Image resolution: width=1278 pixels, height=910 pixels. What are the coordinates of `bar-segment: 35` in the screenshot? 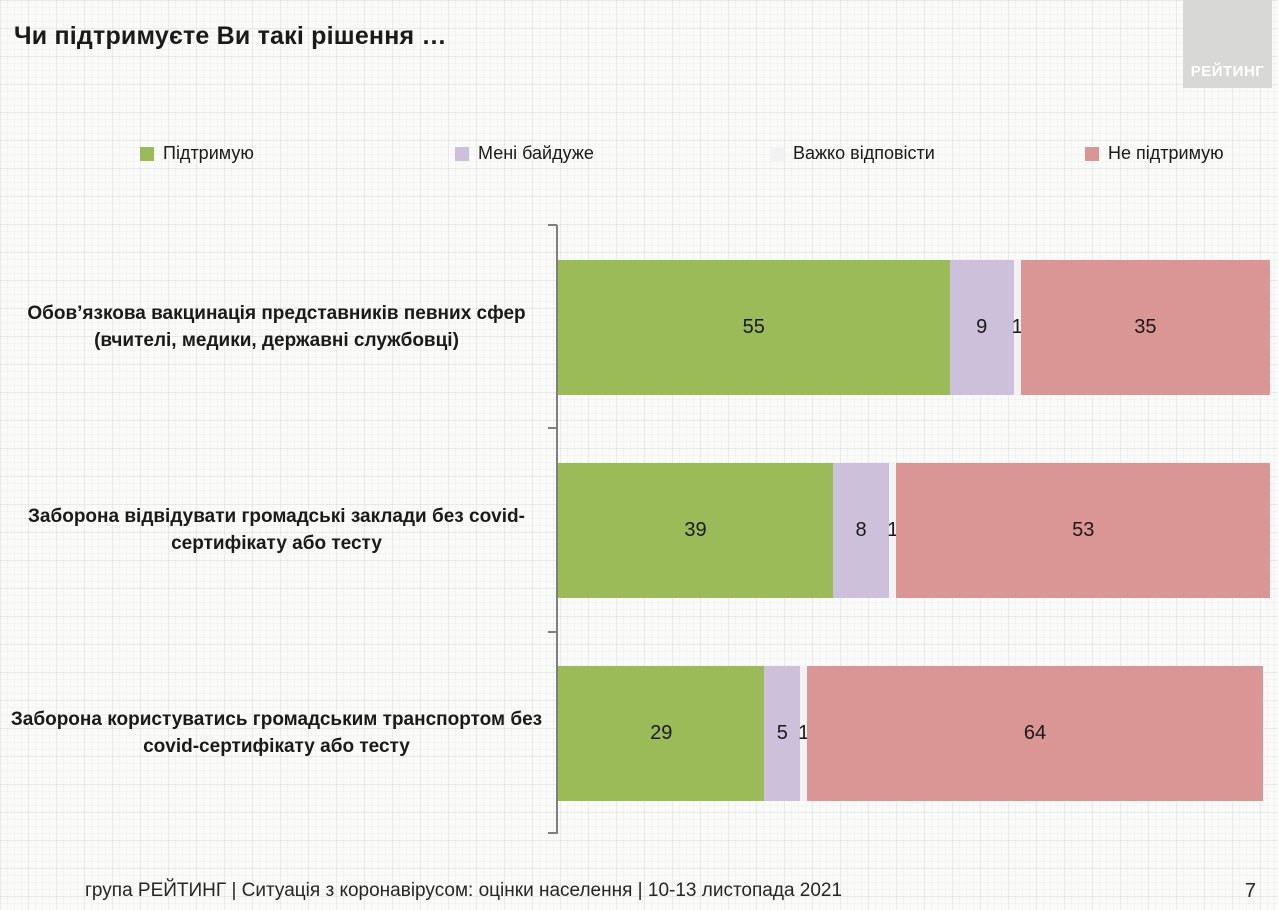 It's located at (1145, 327).